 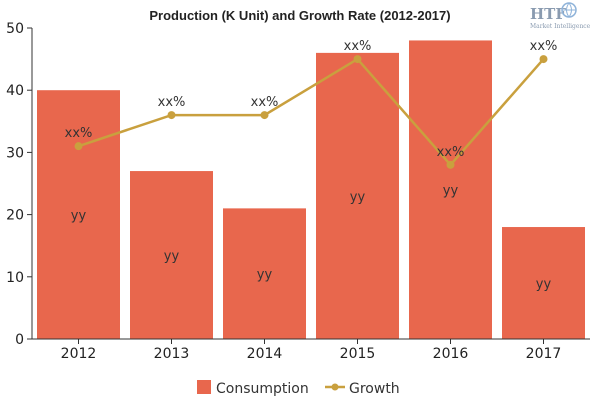 I want to click on x-tick-label: 2014, so click(x=265, y=354).